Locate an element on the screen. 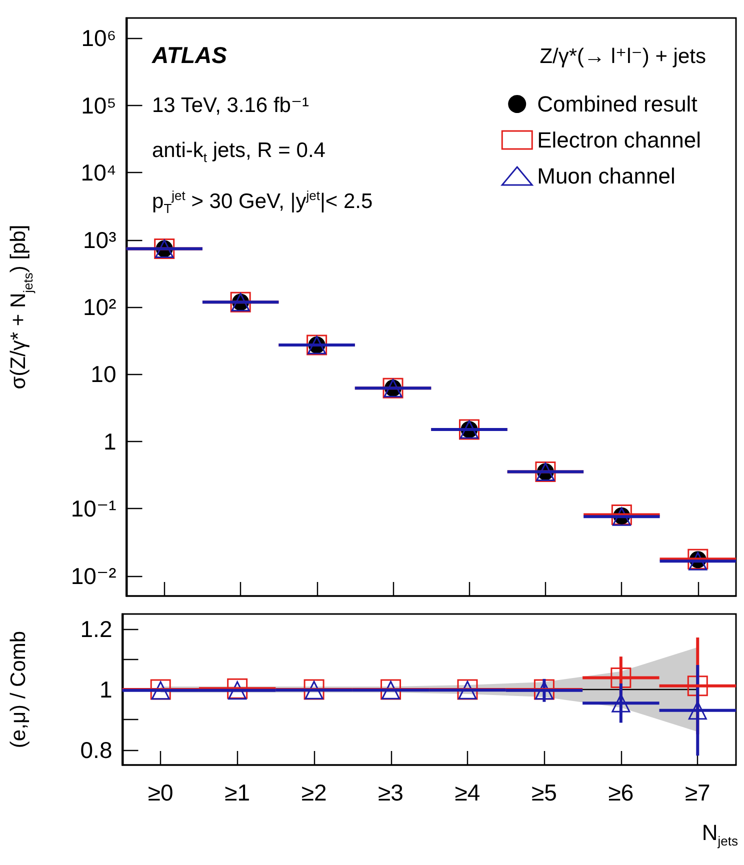 The height and width of the screenshot is (865, 744). annotation: p$_{T}$$^{jet}$ > 30 GeV, |y$^{jet}$|< 2.5 is located at coordinates (262, 202).